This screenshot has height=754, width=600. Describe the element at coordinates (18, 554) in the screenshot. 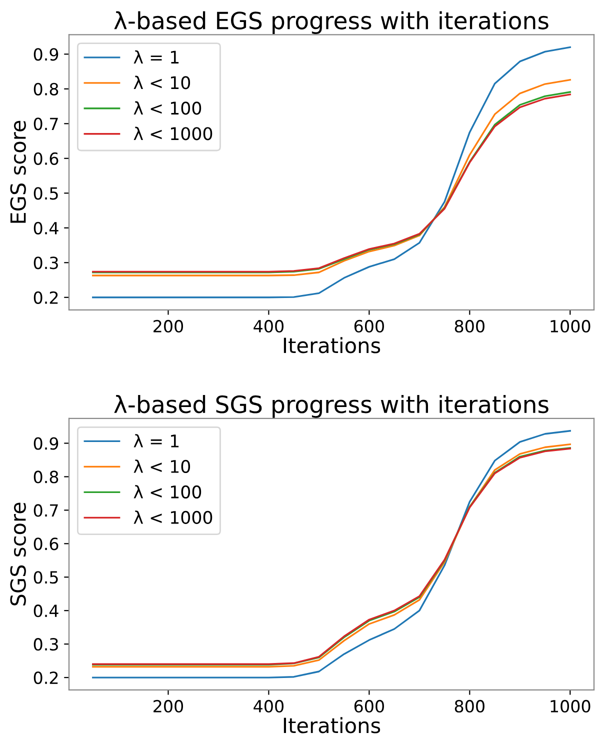

I see `y-axis-title: SGS score` at that location.